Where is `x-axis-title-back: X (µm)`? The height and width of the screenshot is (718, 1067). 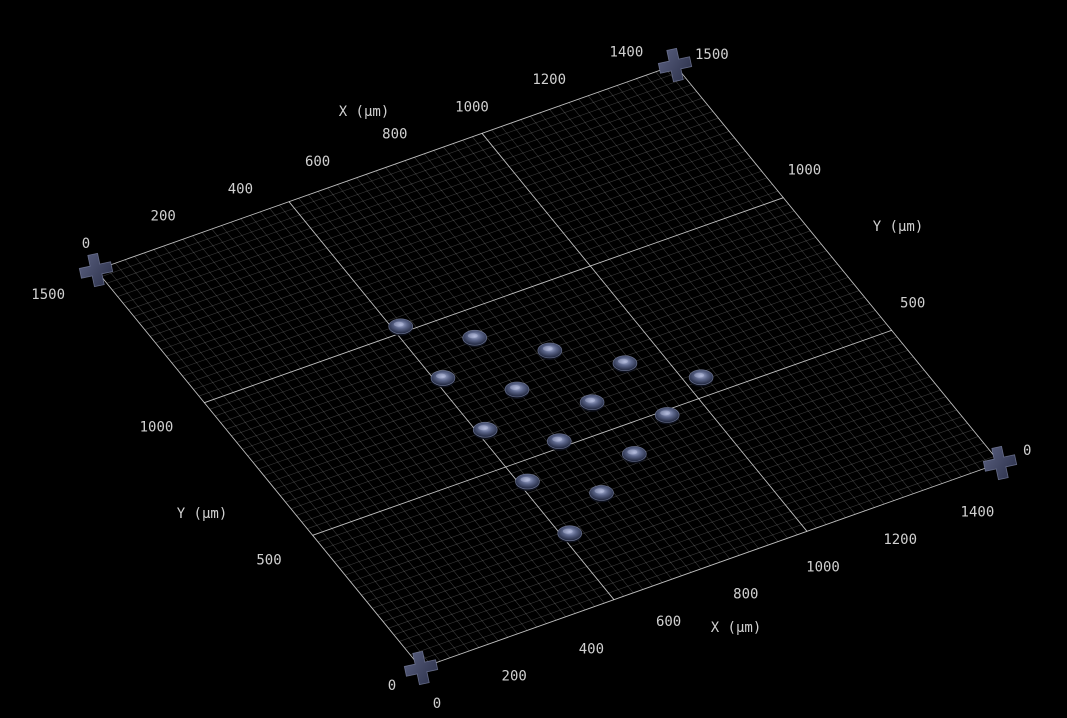
x-axis-title-back: X (µm) is located at coordinates (364, 112).